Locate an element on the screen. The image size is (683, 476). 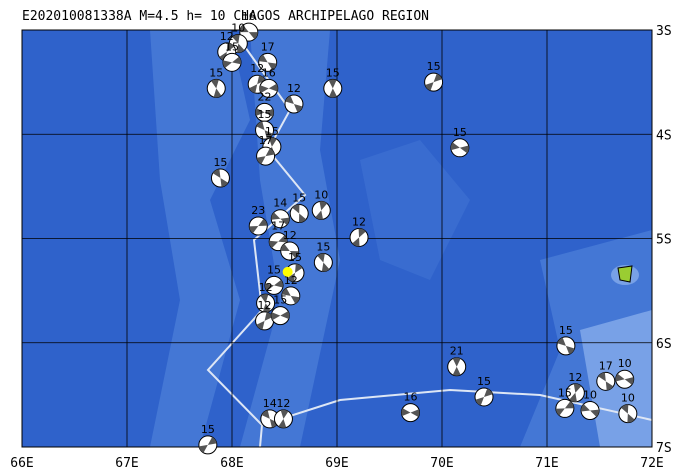
epicenter is located at coordinates (287, 271).